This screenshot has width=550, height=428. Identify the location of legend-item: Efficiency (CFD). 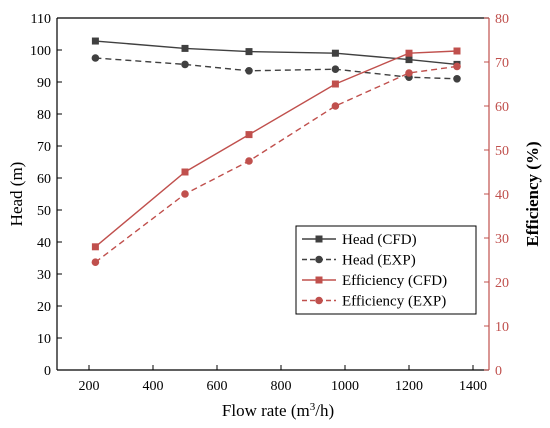
(374, 281).